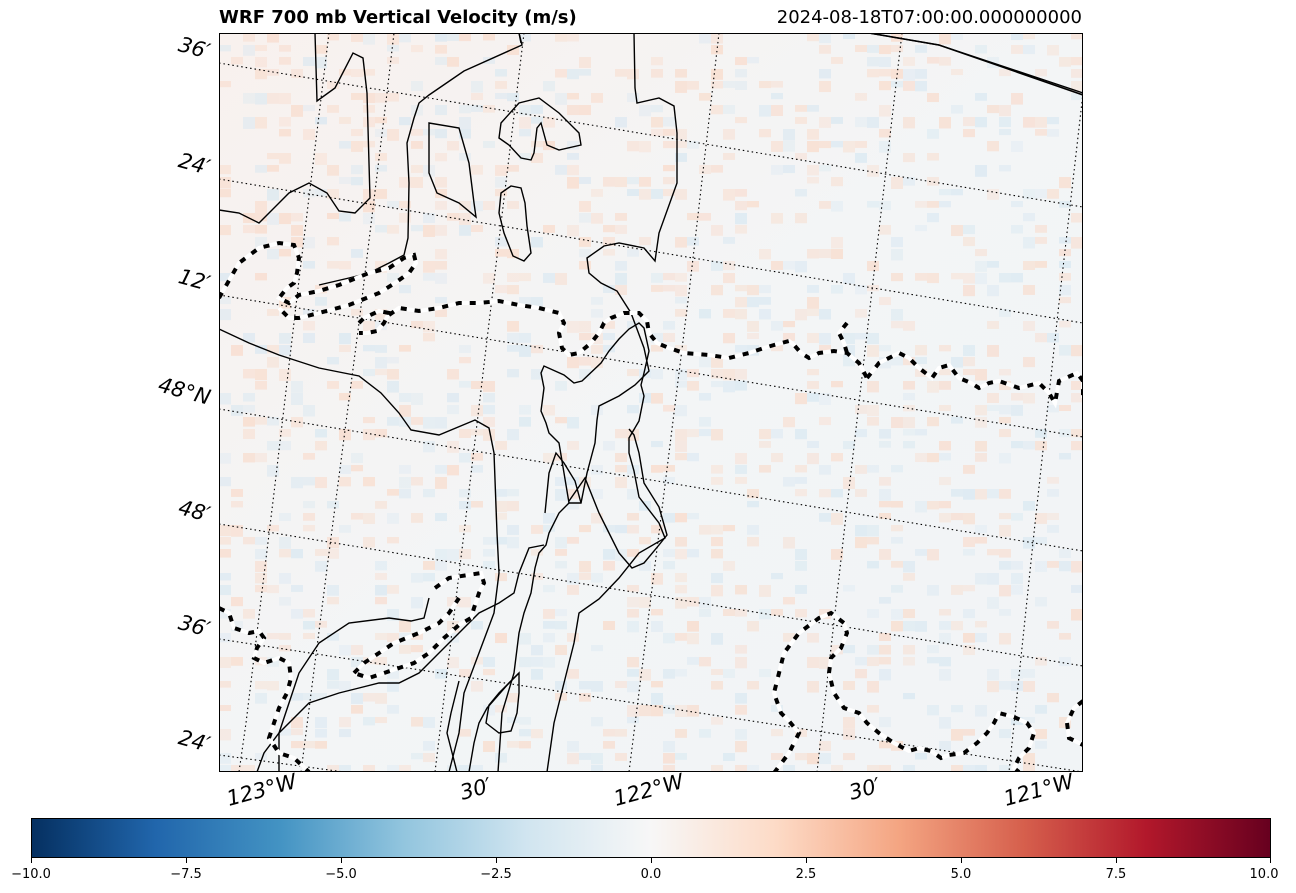  I want to click on lat-label-5: 48′, so click(194, 511).